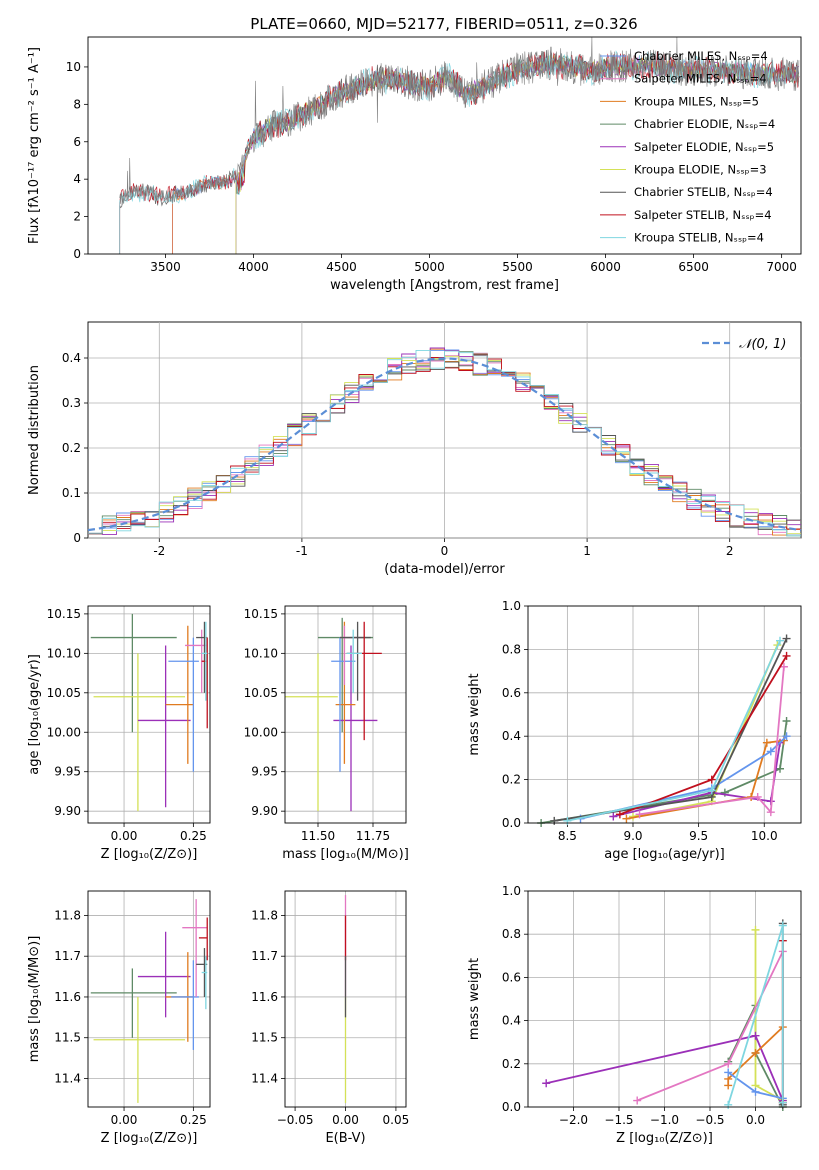  What do you see at coordinates (693, 267) in the screenshot?
I see `x-tick-label: 6500` at bounding box center [693, 267].